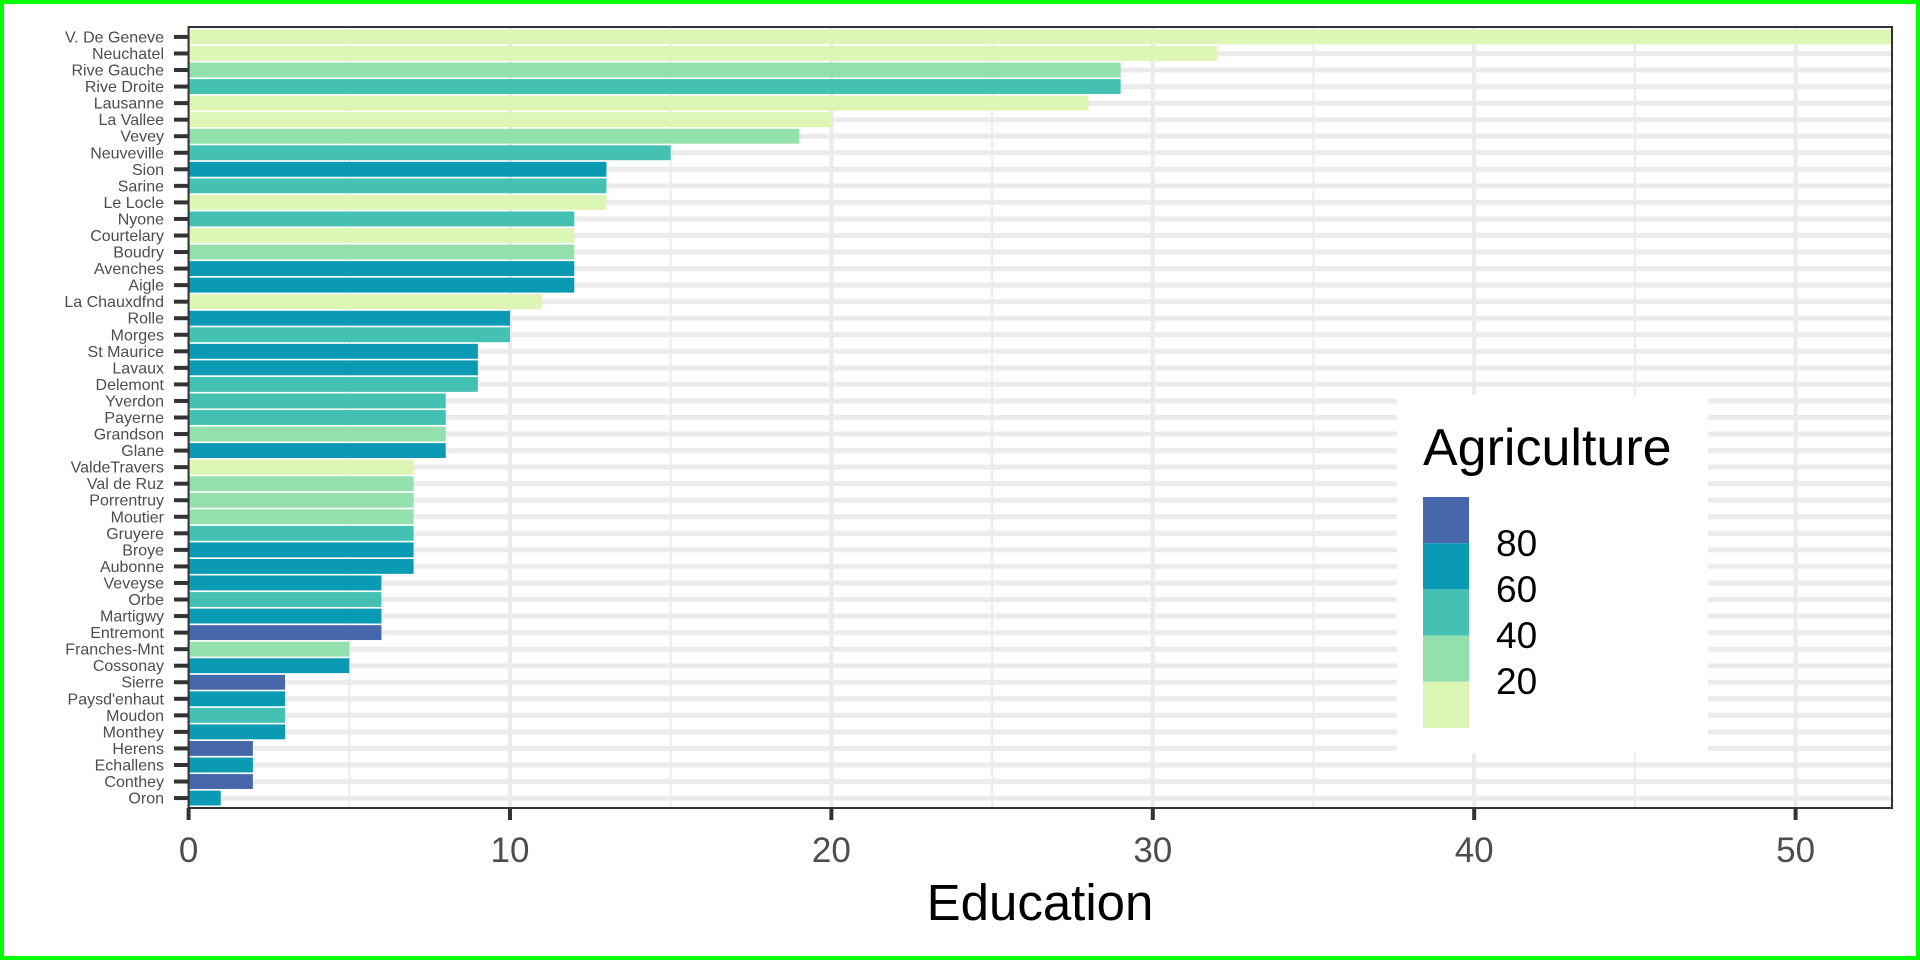 This screenshot has width=1920, height=960. I want to click on y-tick-label: Sierre, so click(142, 683).